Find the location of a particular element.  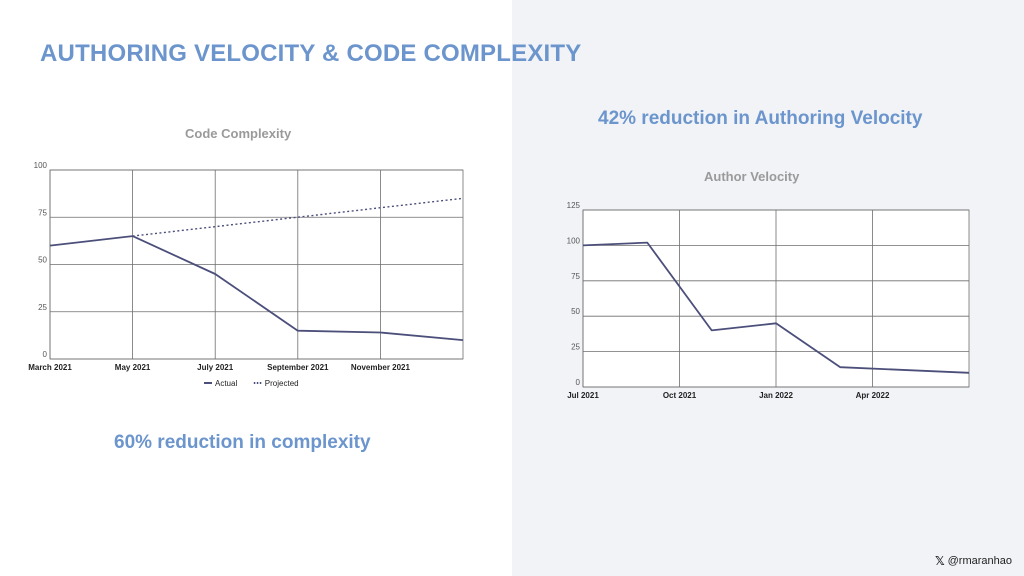

code-complexity-chart-title: Code Complexity is located at coordinates (238, 133).